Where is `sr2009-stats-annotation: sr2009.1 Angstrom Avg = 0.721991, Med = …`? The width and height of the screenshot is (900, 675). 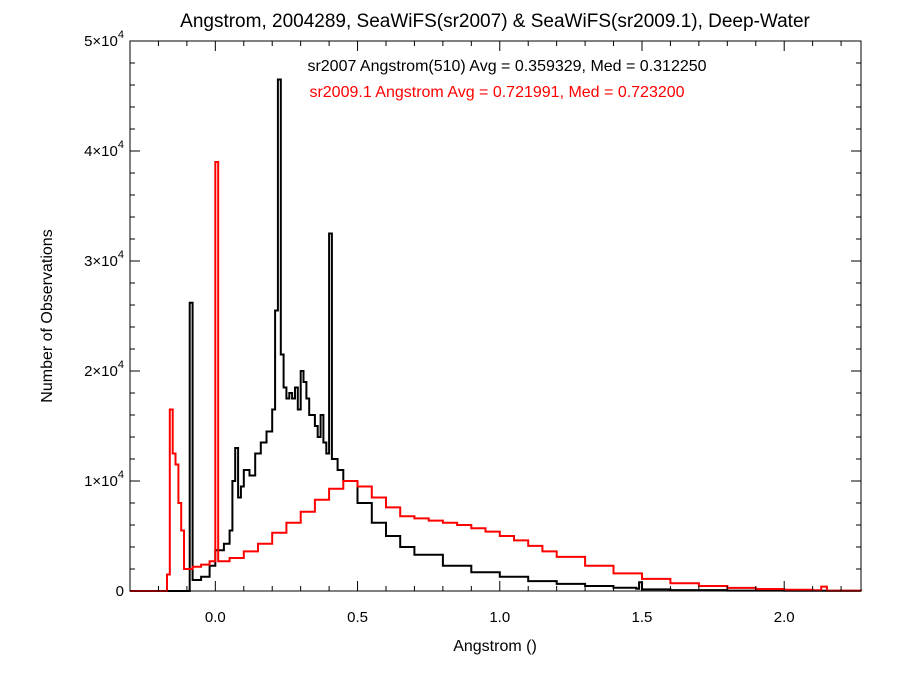
sr2009-stats-annotation: sr2009.1 Angstrom Avg = 0.721991, Med = … is located at coordinates (496, 92).